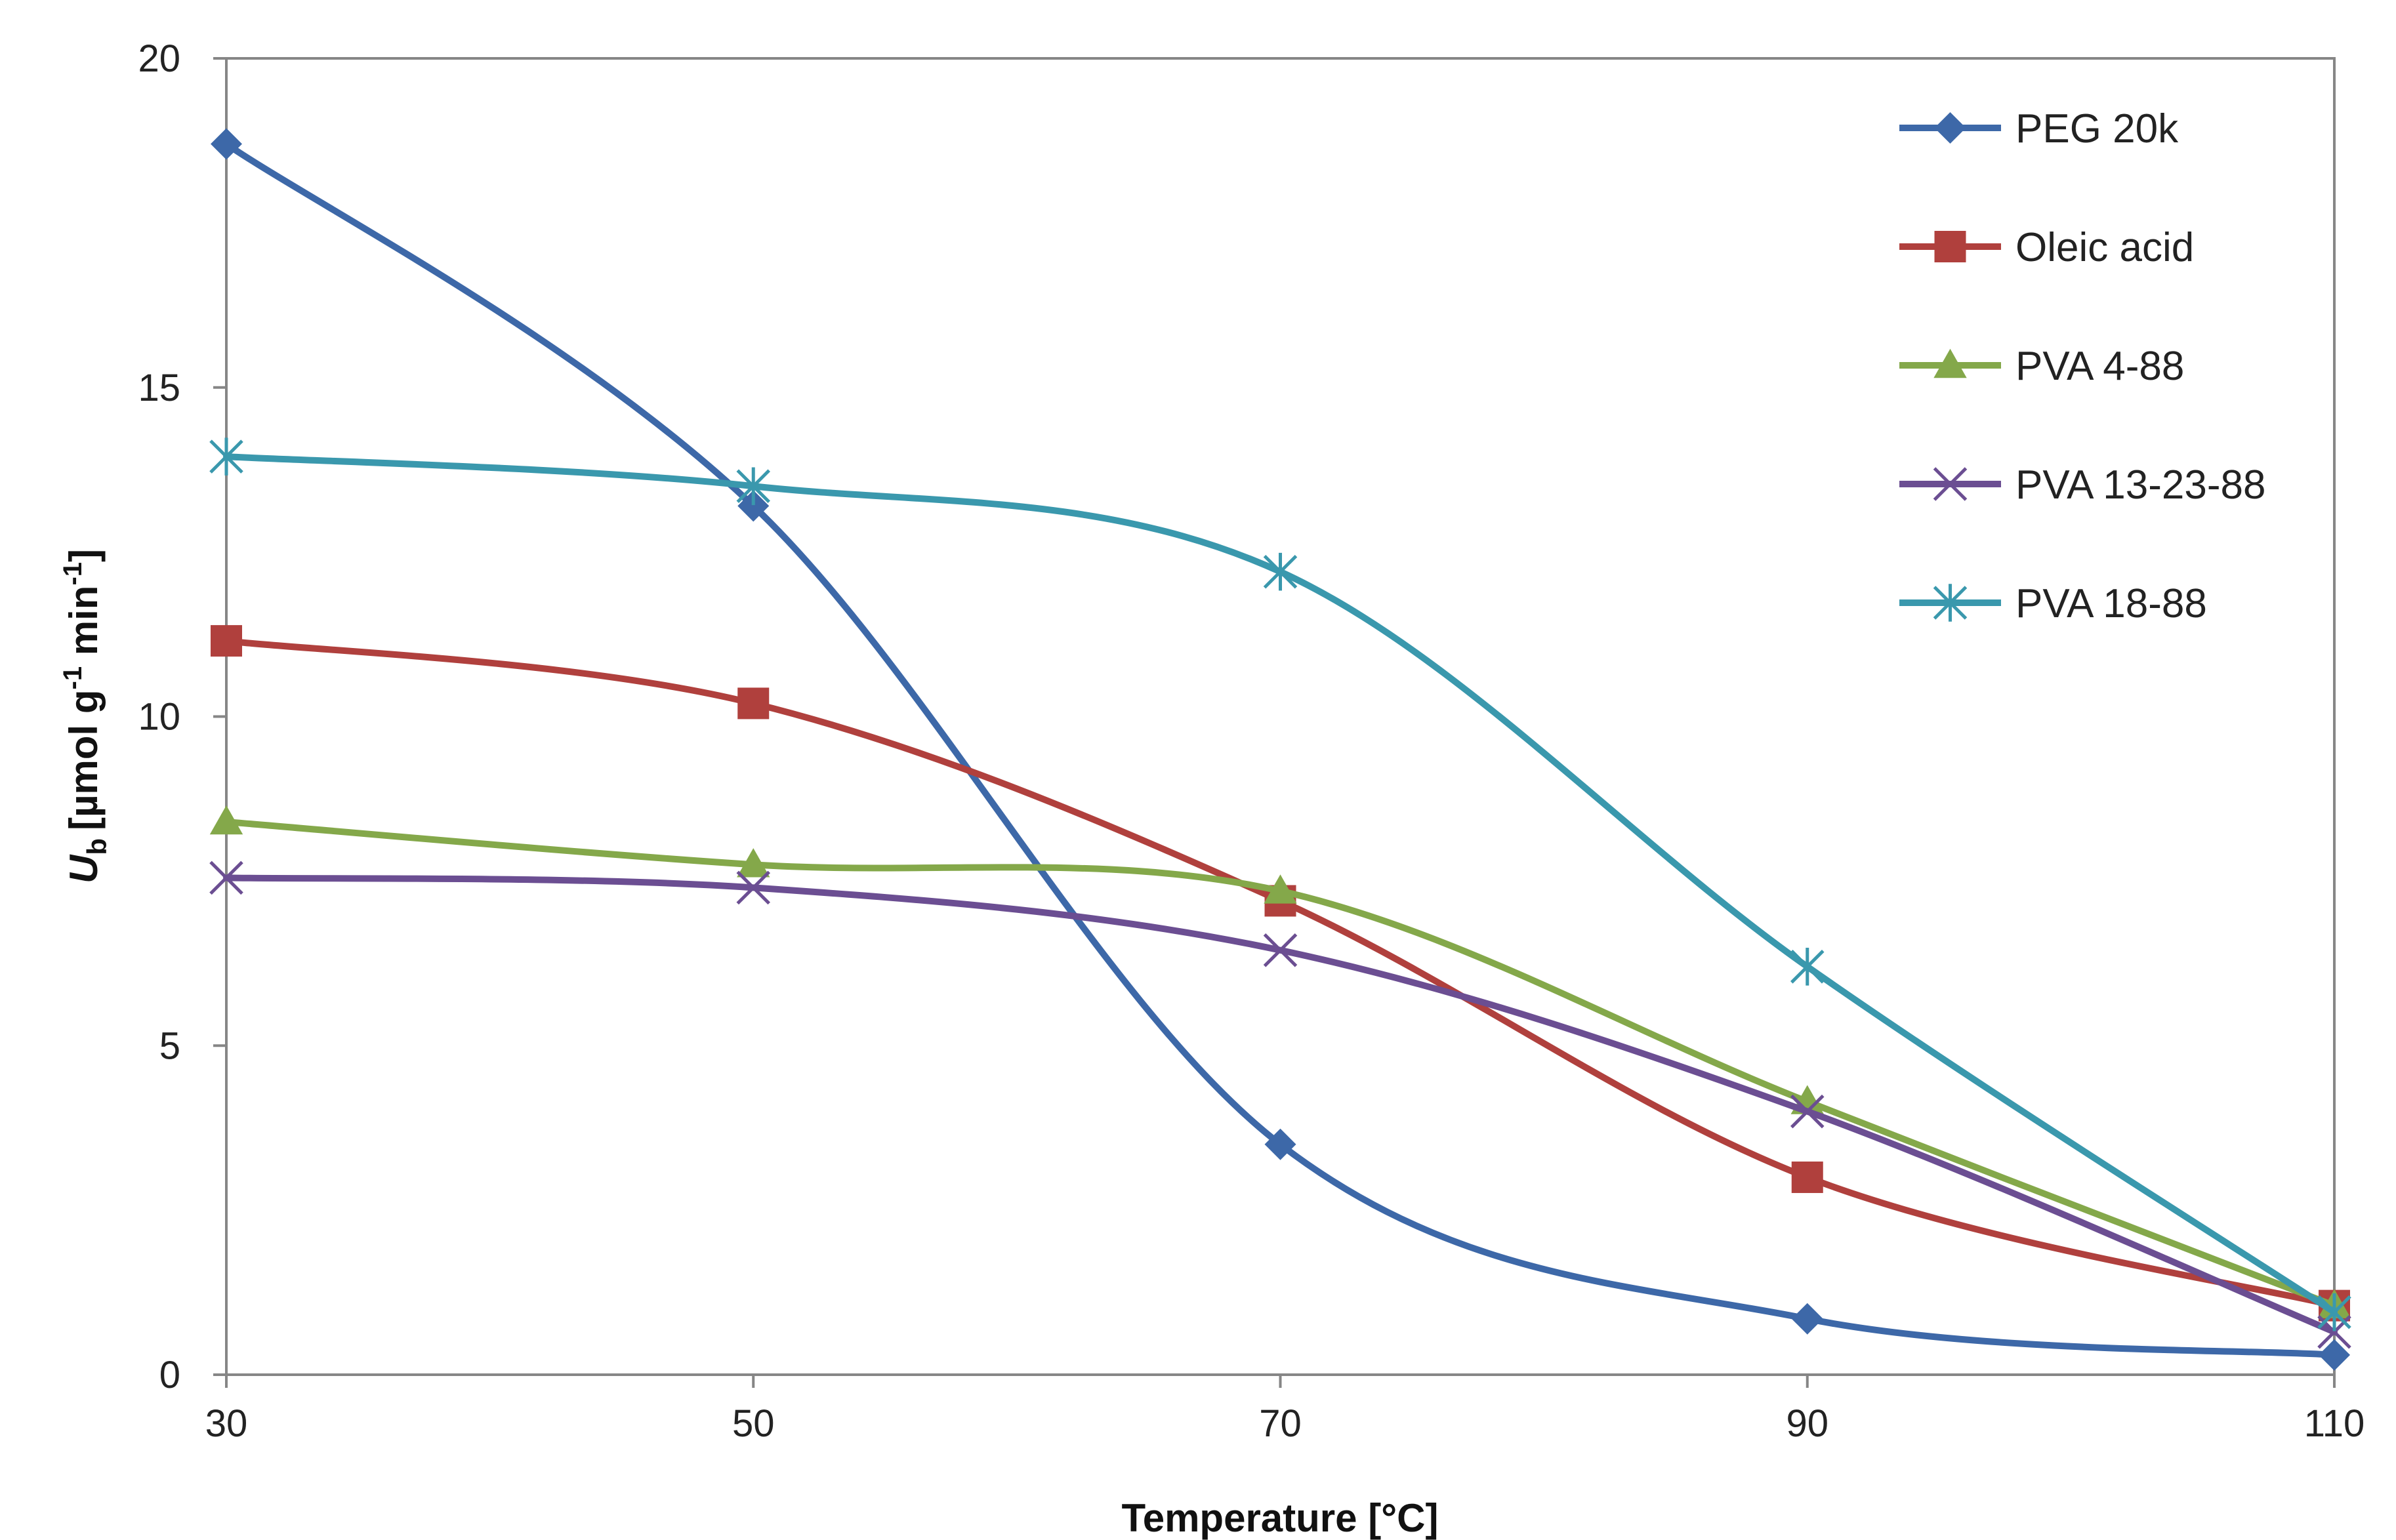 Image resolution: width=2396 pixels, height=1540 pixels. What do you see at coordinates (1280, 1518) in the screenshot?
I see `x-axis-title: Temperature [°C]` at bounding box center [1280, 1518].